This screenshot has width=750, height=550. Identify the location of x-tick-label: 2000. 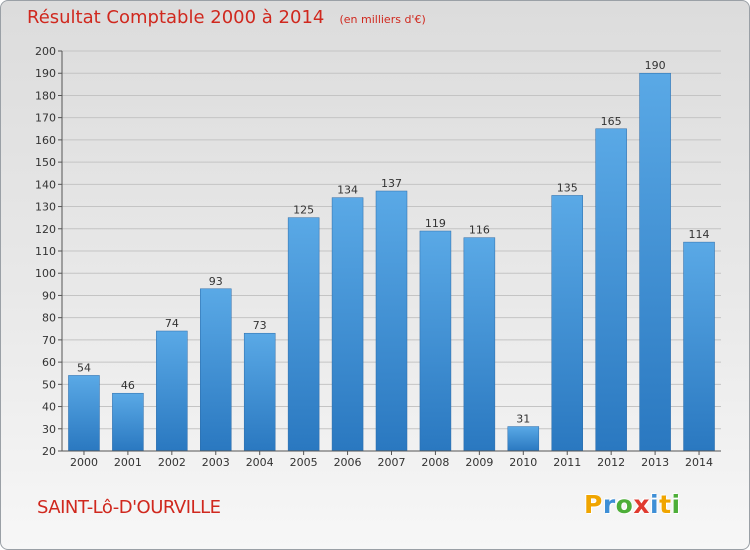
(84, 462).